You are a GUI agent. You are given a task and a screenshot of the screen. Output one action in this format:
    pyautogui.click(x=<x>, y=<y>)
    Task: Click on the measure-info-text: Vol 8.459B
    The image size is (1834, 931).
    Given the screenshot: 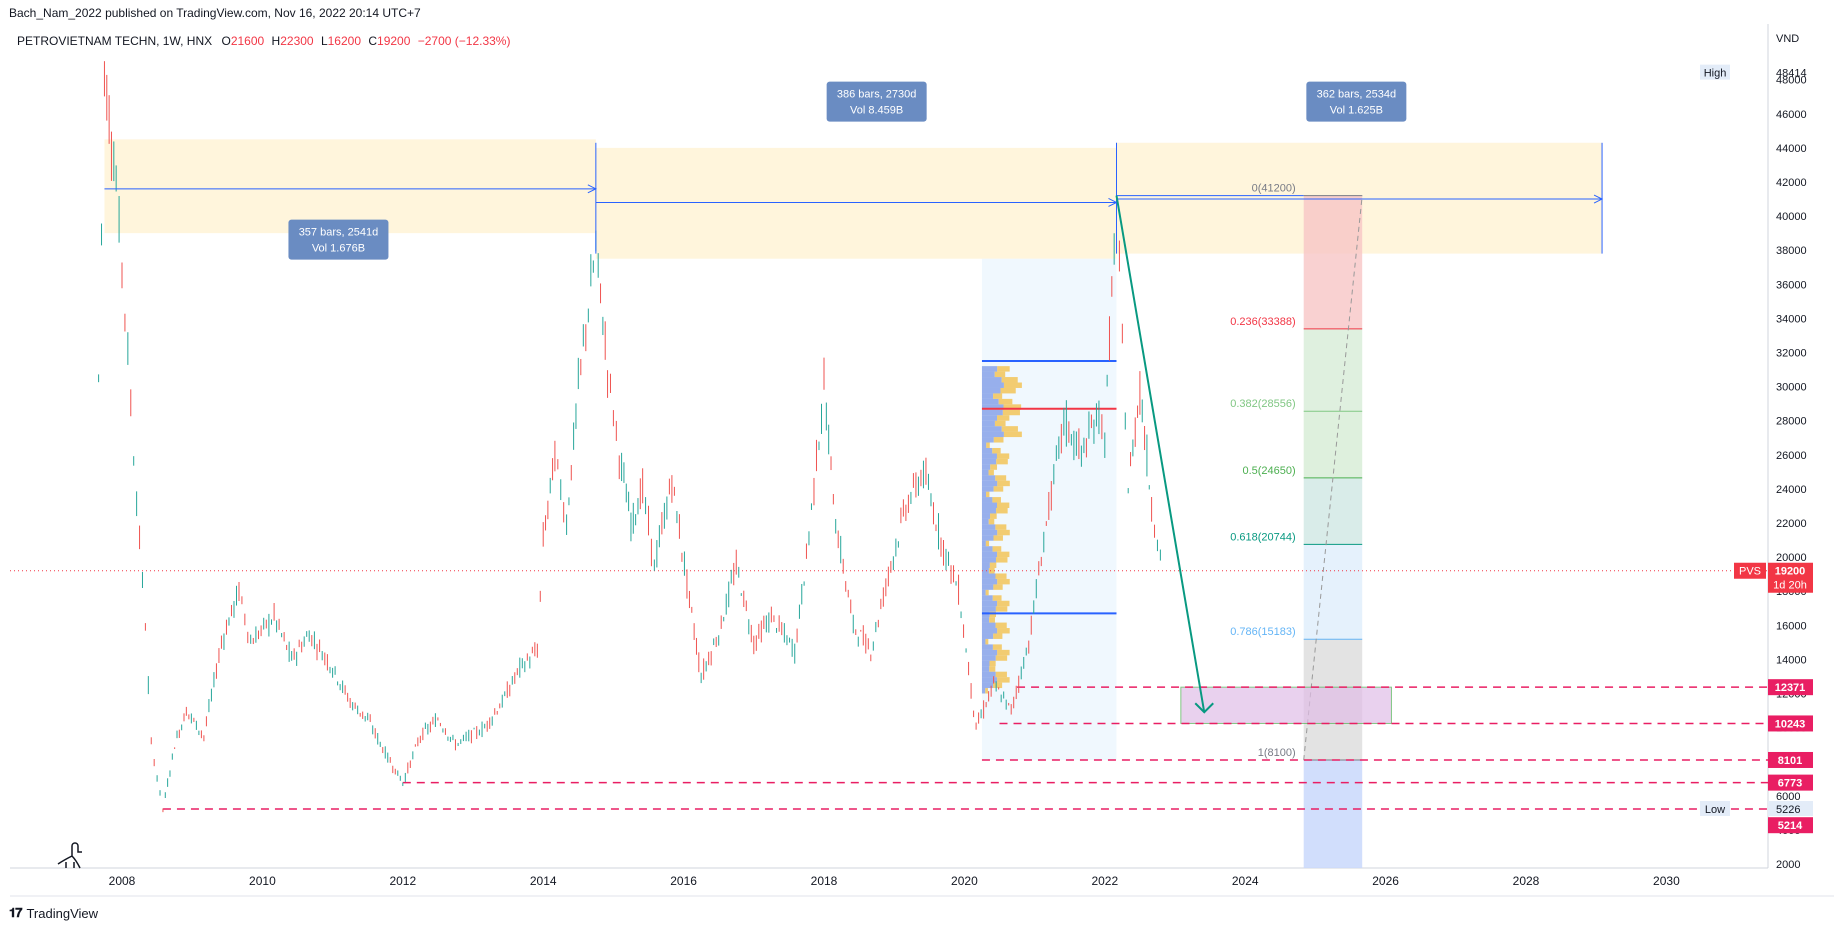 What is the action you would take?
    pyautogui.click(x=876, y=111)
    